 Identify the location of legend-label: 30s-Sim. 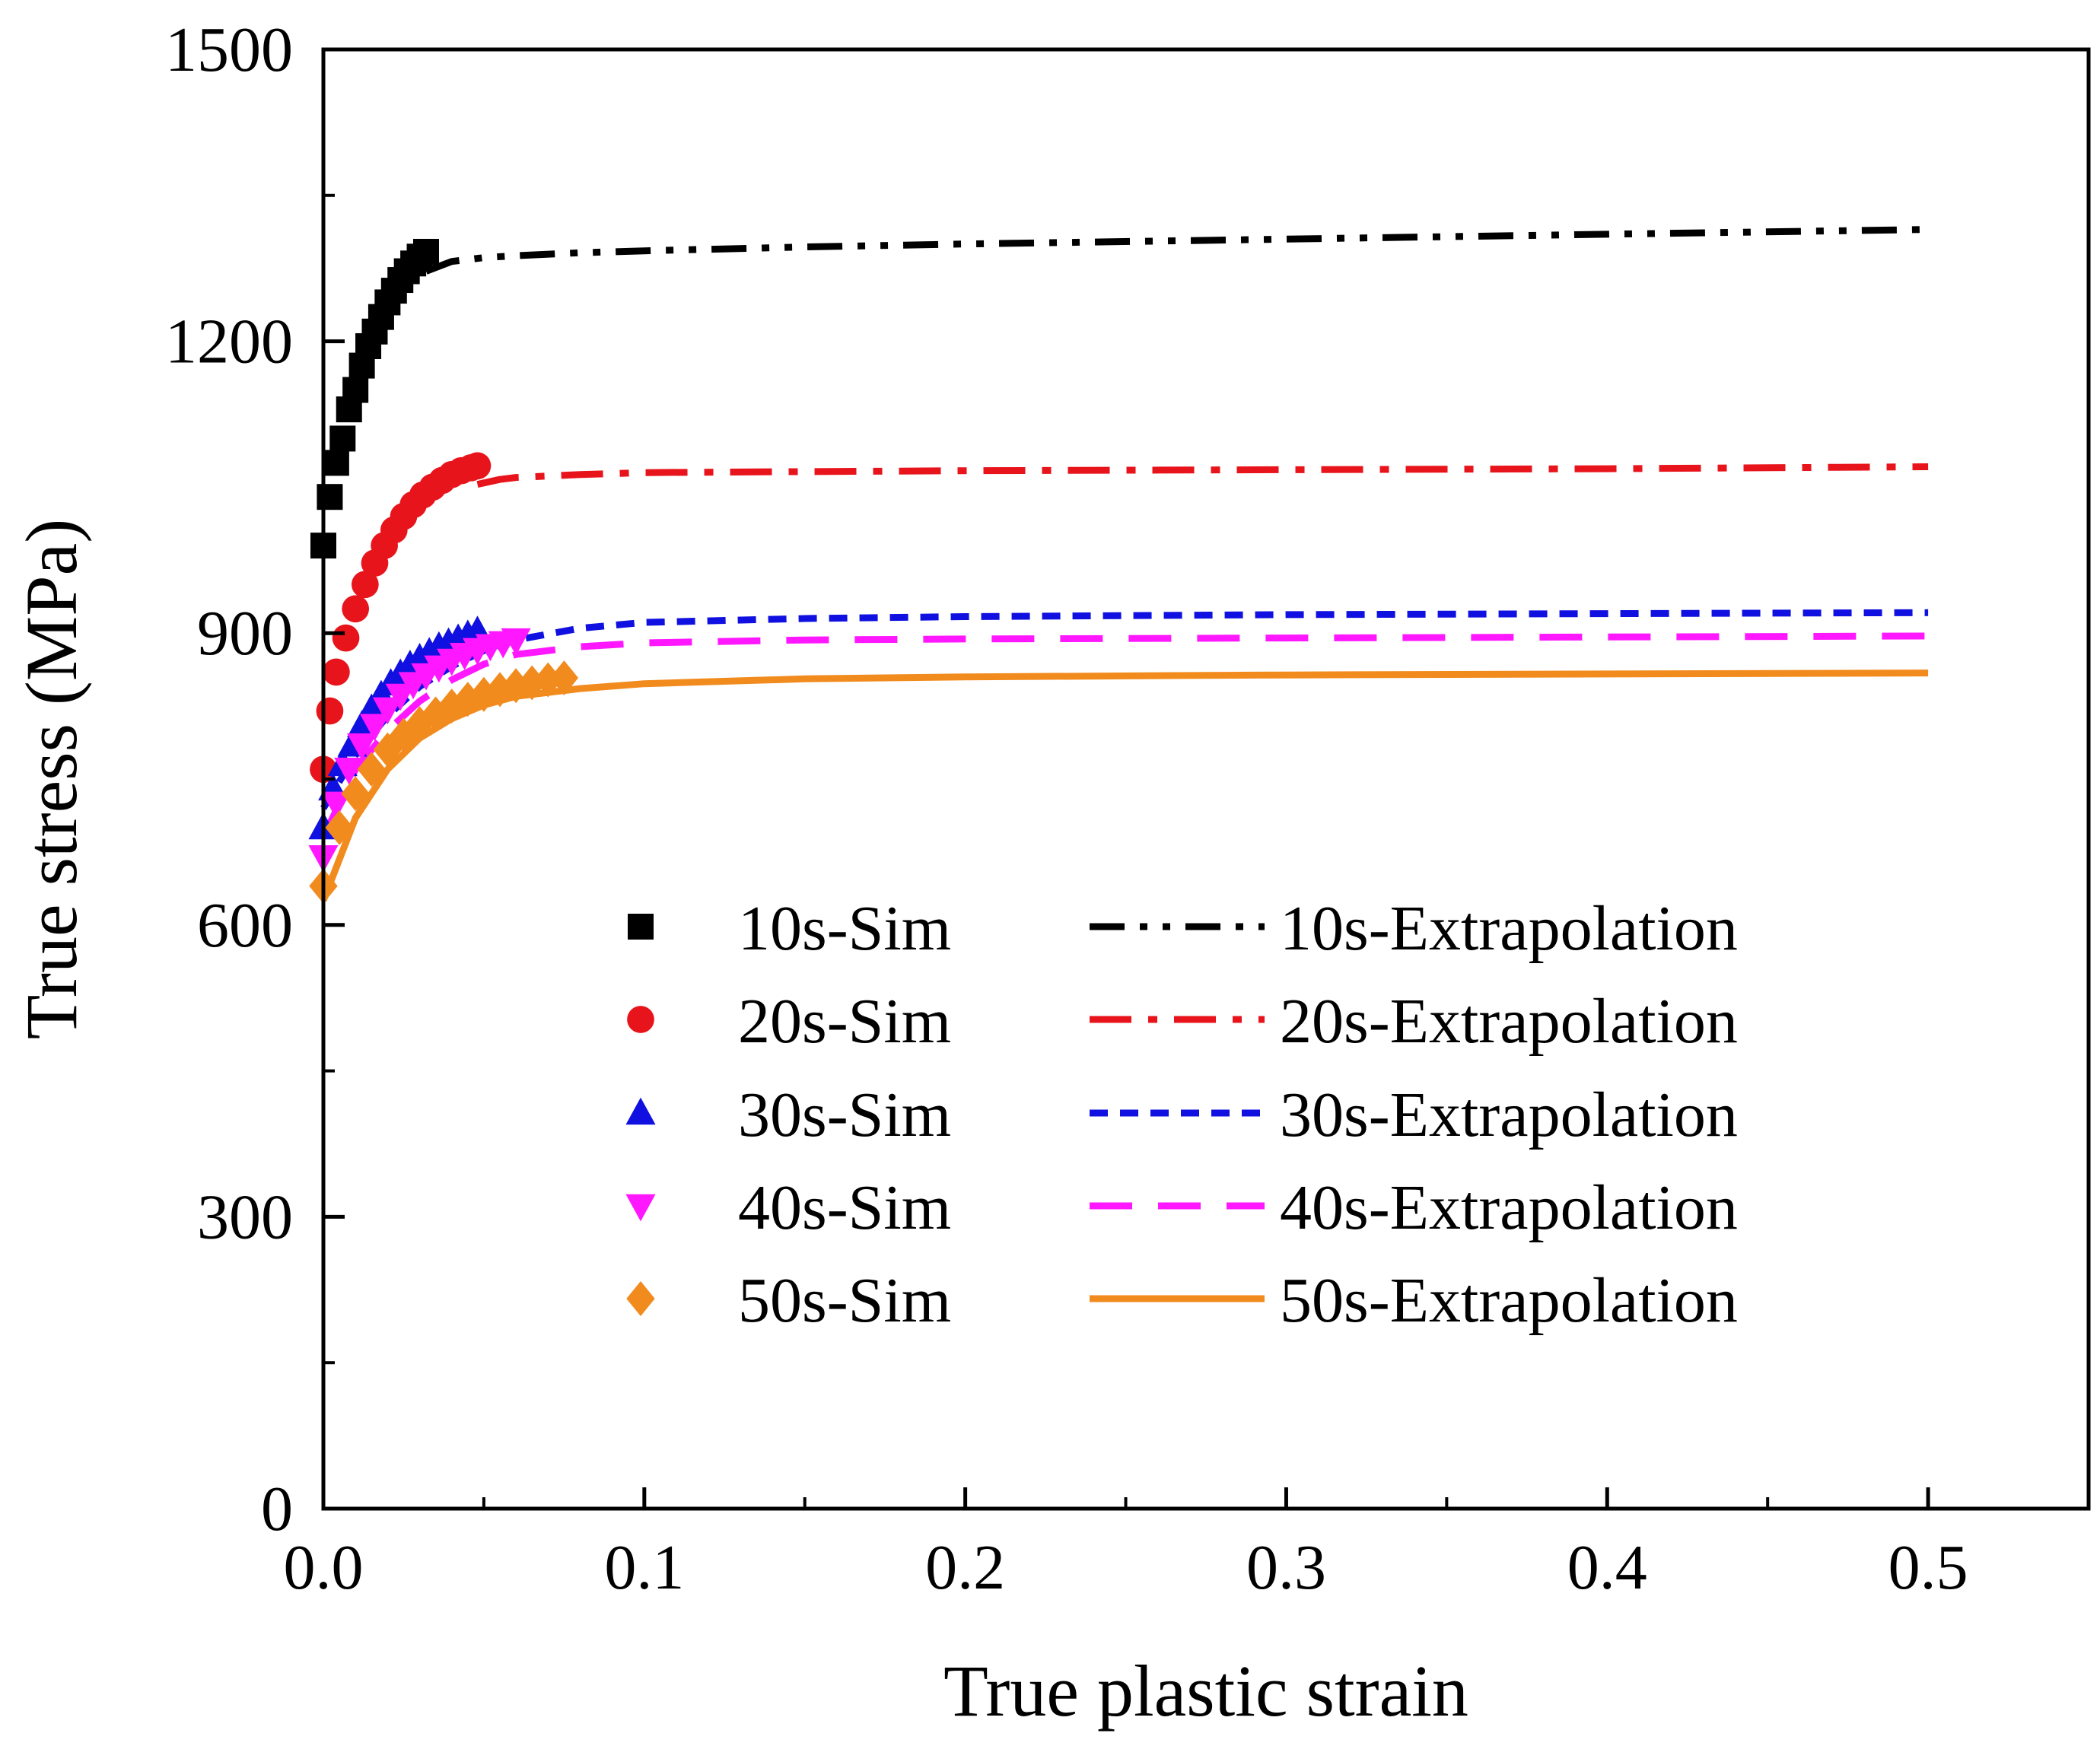
(844, 1115).